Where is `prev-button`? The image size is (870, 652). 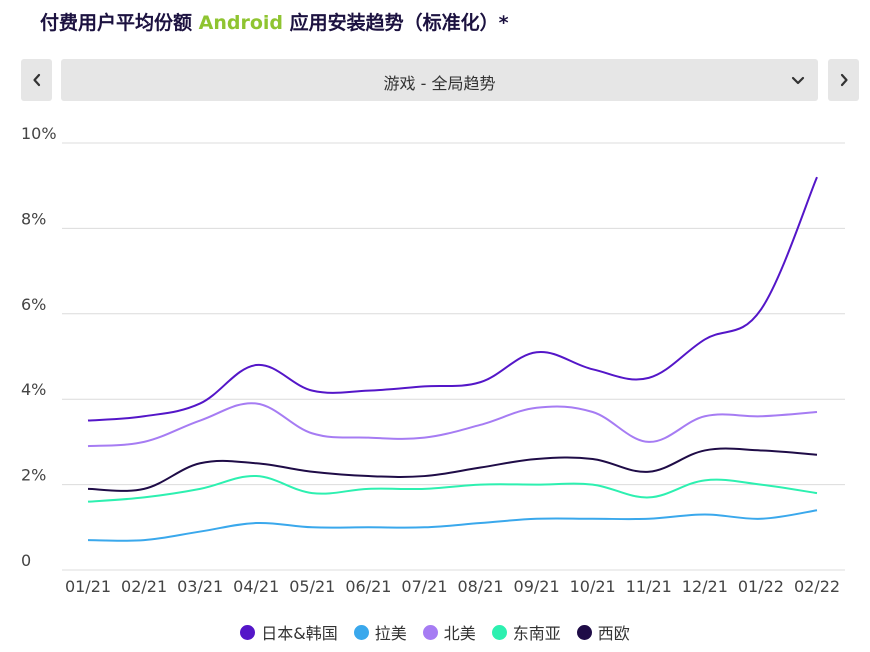 prev-button is located at coordinates (36, 80).